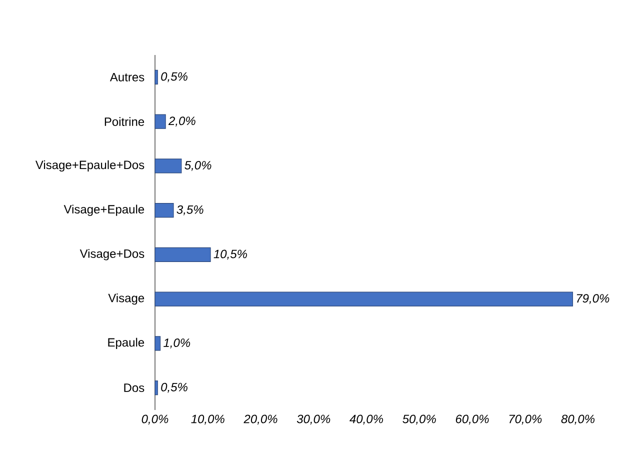 The height and width of the screenshot is (461, 620). Describe the element at coordinates (89, 166) in the screenshot. I see `y-tick-label: Visage+Epaule+Dos` at that location.